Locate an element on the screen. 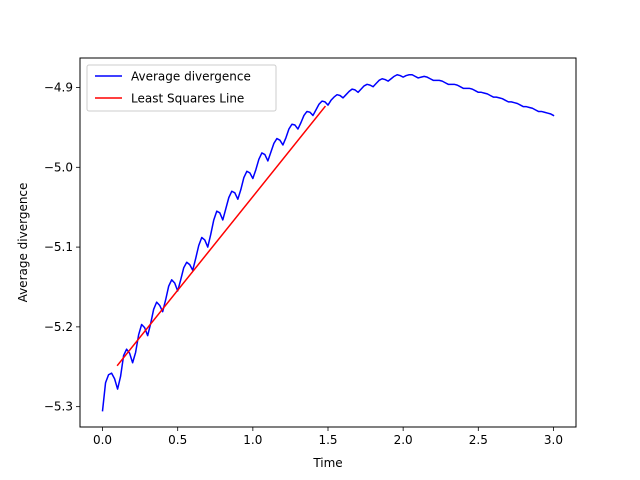 The image size is (640, 480). x-tick-label: 1.5 is located at coordinates (327, 440).